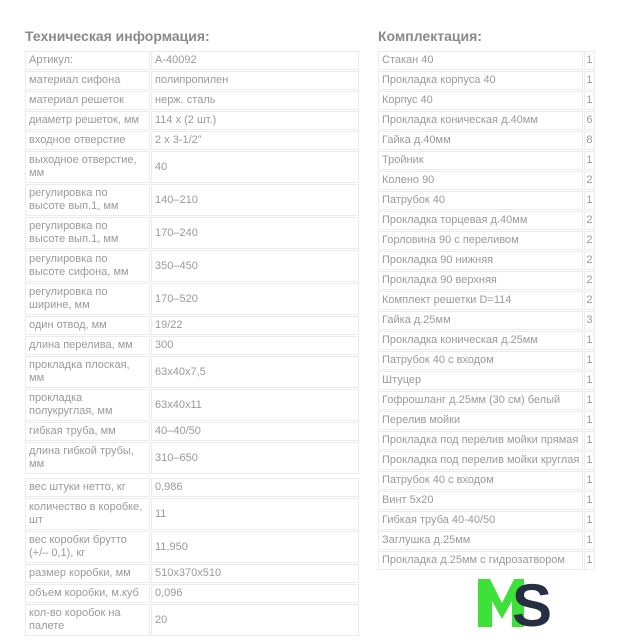 This screenshot has width=620, height=640. Describe the element at coordinates (486, 120) in the screenshot. I see `kit-row: Прокладка коническая д.40мм 6` at that location.